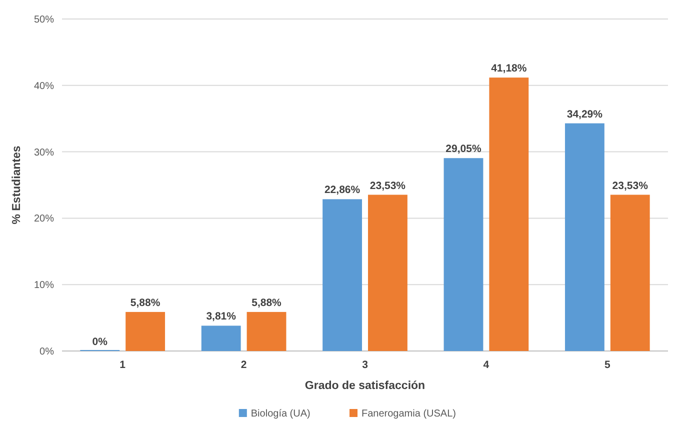 The image size is (681, 431). Describe the element at coordinates (365, 386) in the screenshot. I see `x-axis-title: Grado de satisfacción` at that location.